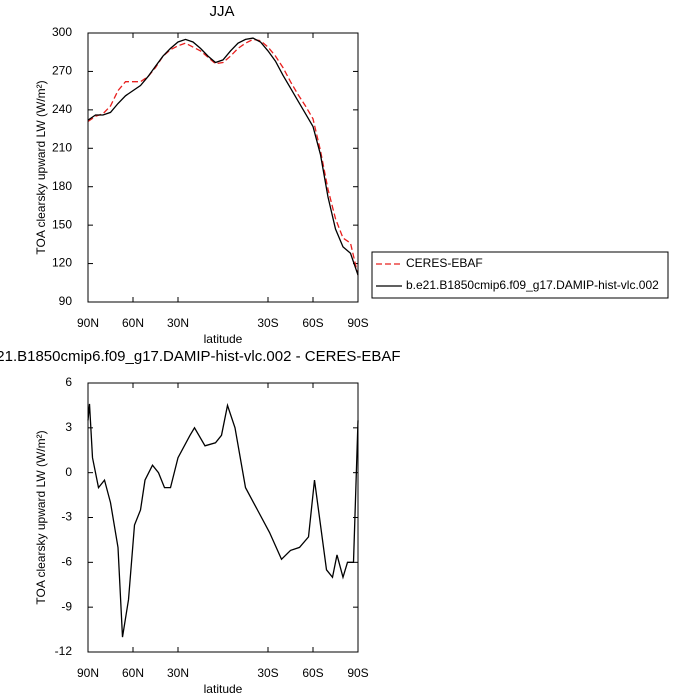 The height and width of the screenshot is (700, 700). Describe the element at coordinates (64, 651) in the screenshot. I see `y-tick-label: -12` at that location.